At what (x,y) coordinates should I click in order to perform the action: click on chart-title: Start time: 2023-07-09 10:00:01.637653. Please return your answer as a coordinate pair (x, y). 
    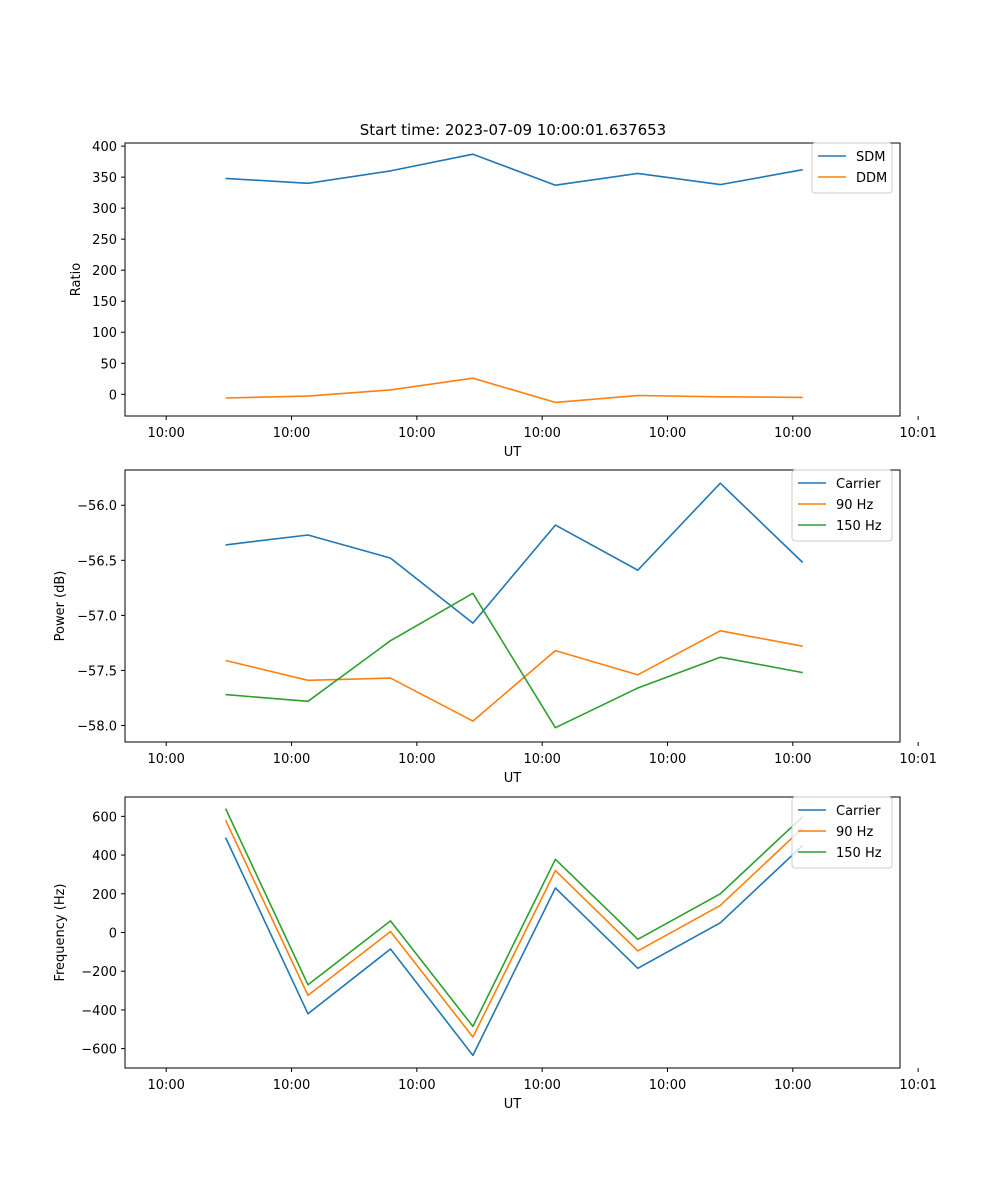
    Looking at the image, I should click on (513, 130).